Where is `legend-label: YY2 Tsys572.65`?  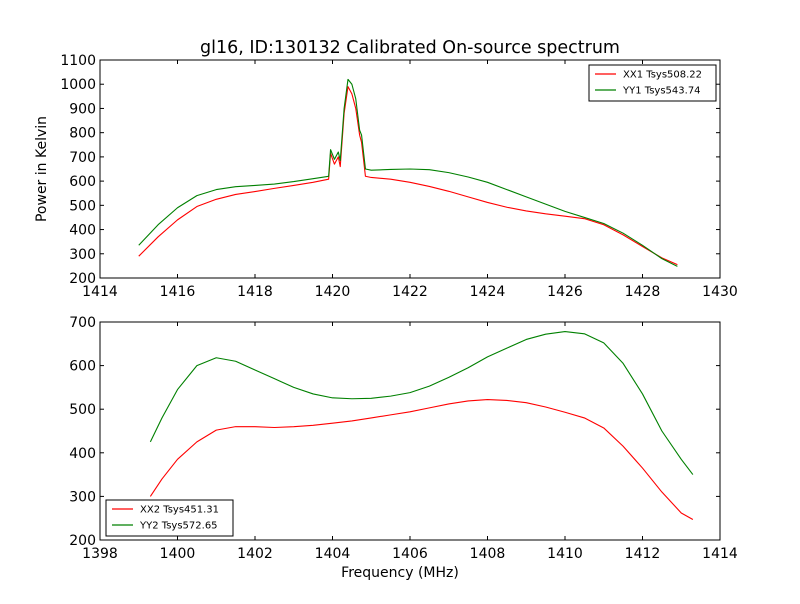 legend-label: YY2 Tsys572.65 is located at coordinates (178, 526).